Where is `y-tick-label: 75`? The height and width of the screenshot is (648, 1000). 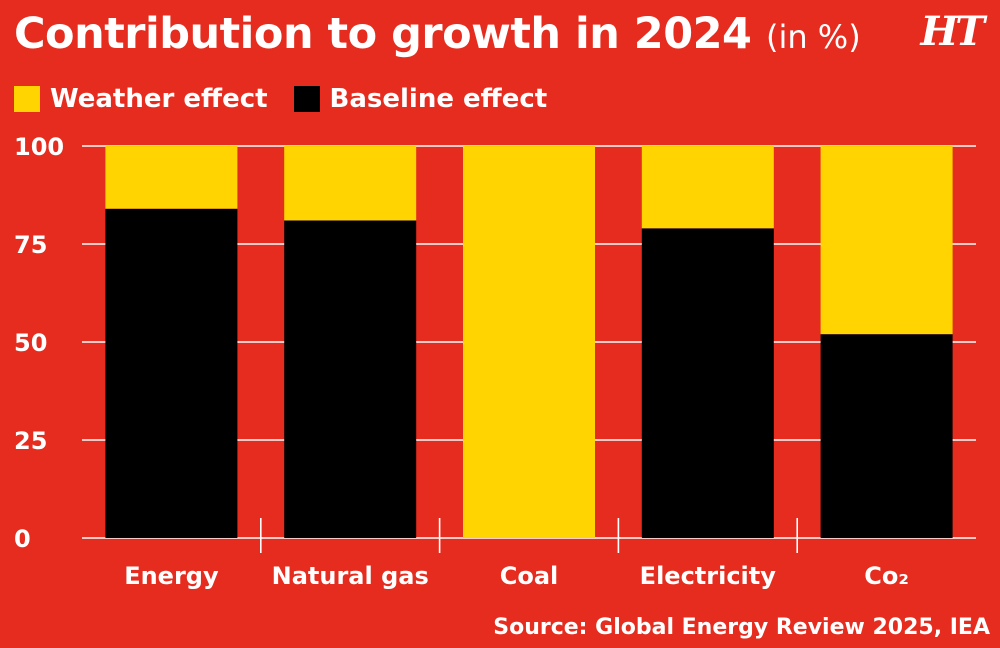 y-tick-label: 75 is located at coordinates (30, 245).